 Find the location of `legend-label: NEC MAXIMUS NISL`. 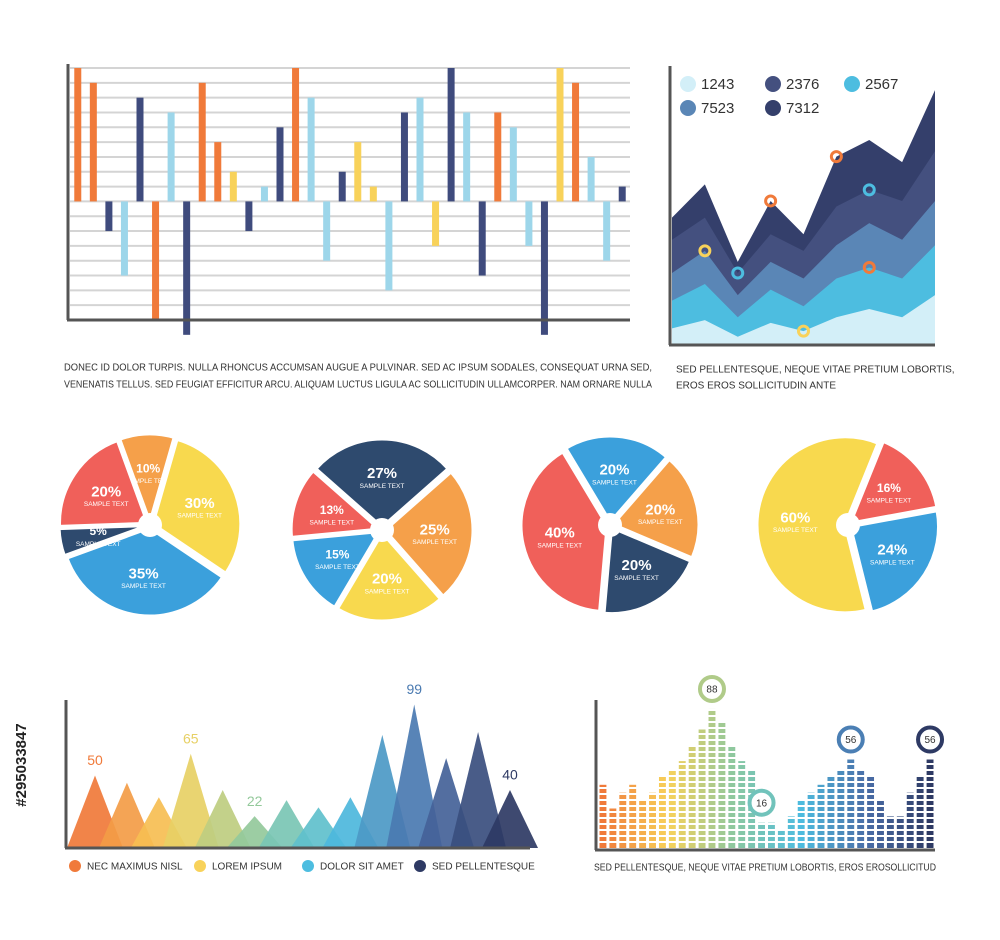

legend-label: NEC MAXIMUS NISL is located at coordinates (135, 867).